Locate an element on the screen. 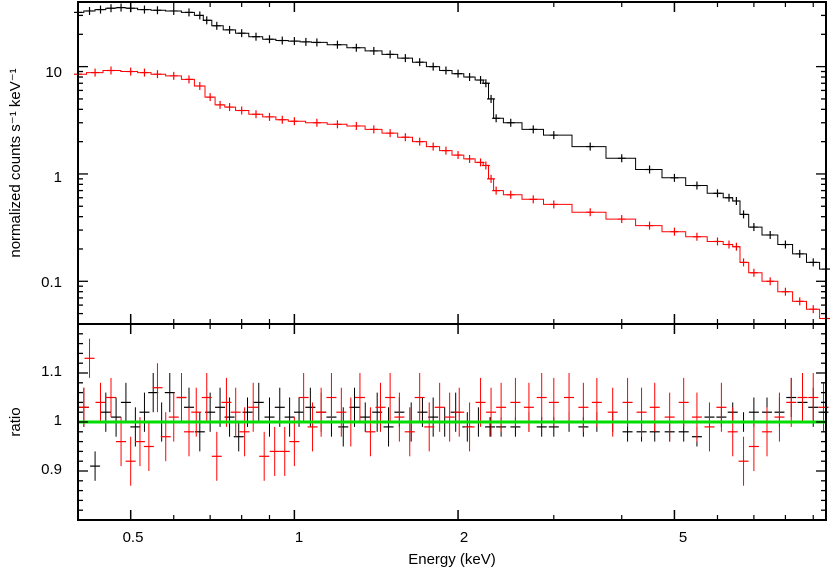 The height and width of the screenshot is (571, 830). ratio-y-axis-label: ratio is located at coordinates (15, 421).